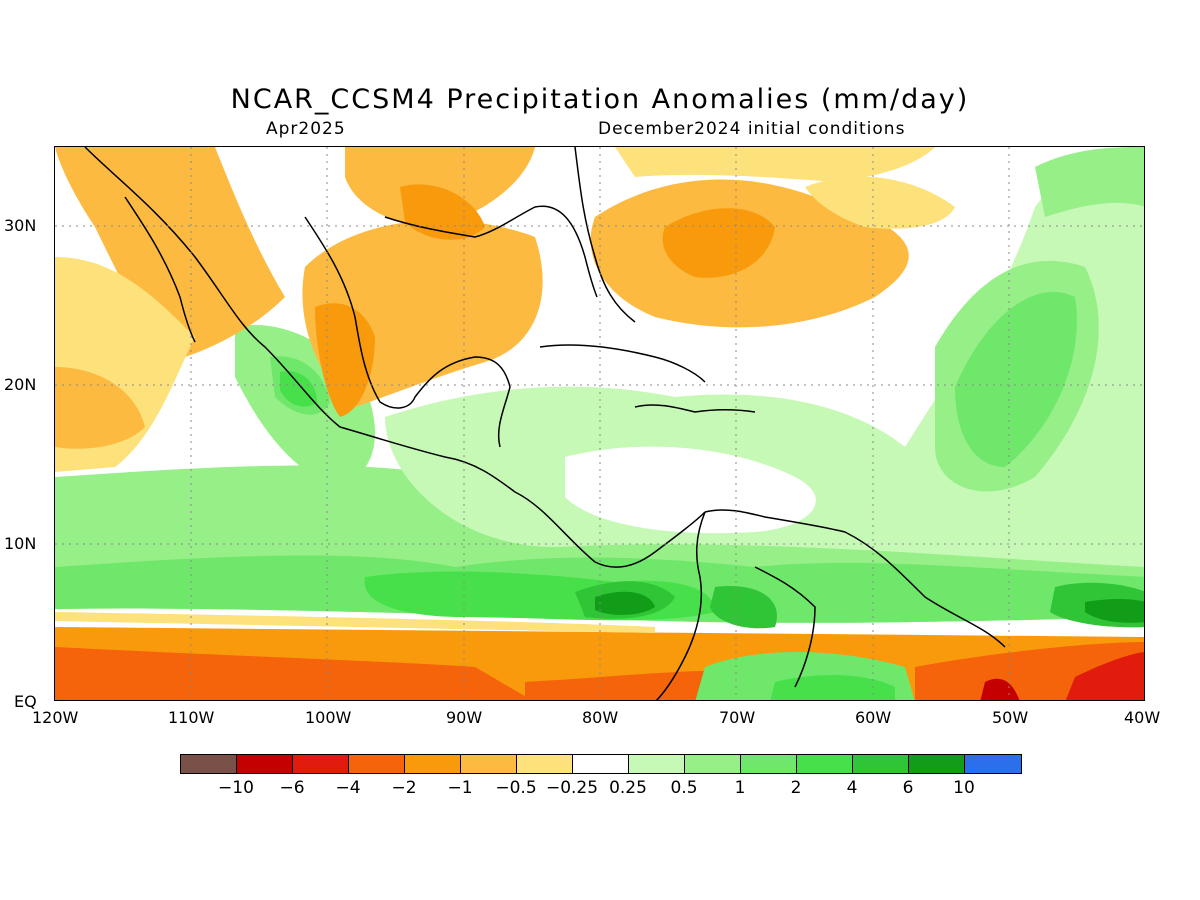 The width and height of the screenshot is (1200, 900). Describe the element at coordinates (20, 543) in the screenshot. I see `y-tick-label: 10N` at that location.